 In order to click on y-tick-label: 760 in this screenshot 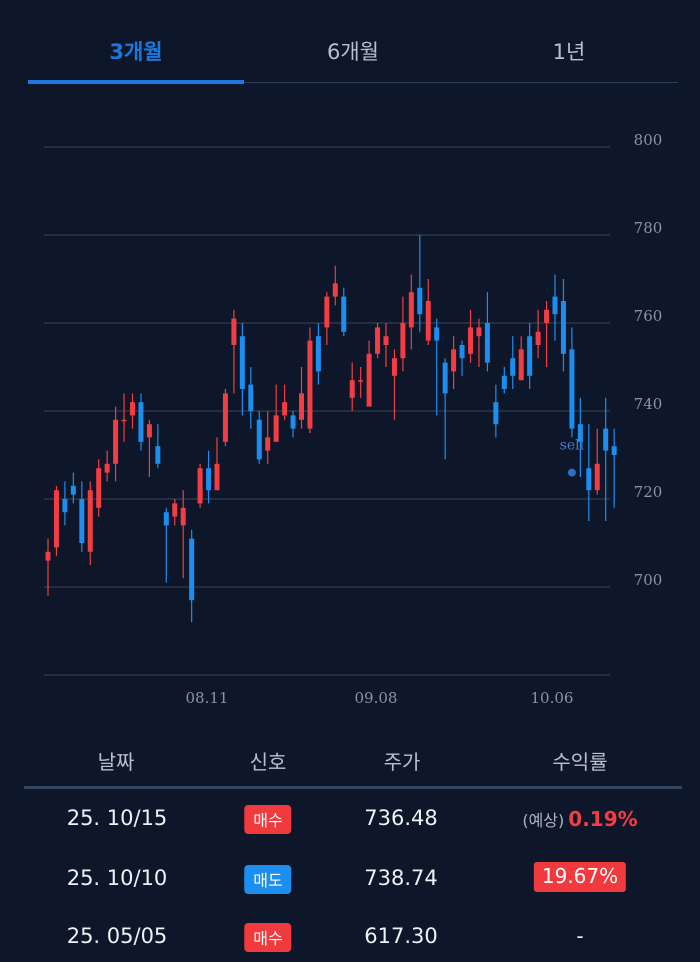, I will do `click(648, 316)`.